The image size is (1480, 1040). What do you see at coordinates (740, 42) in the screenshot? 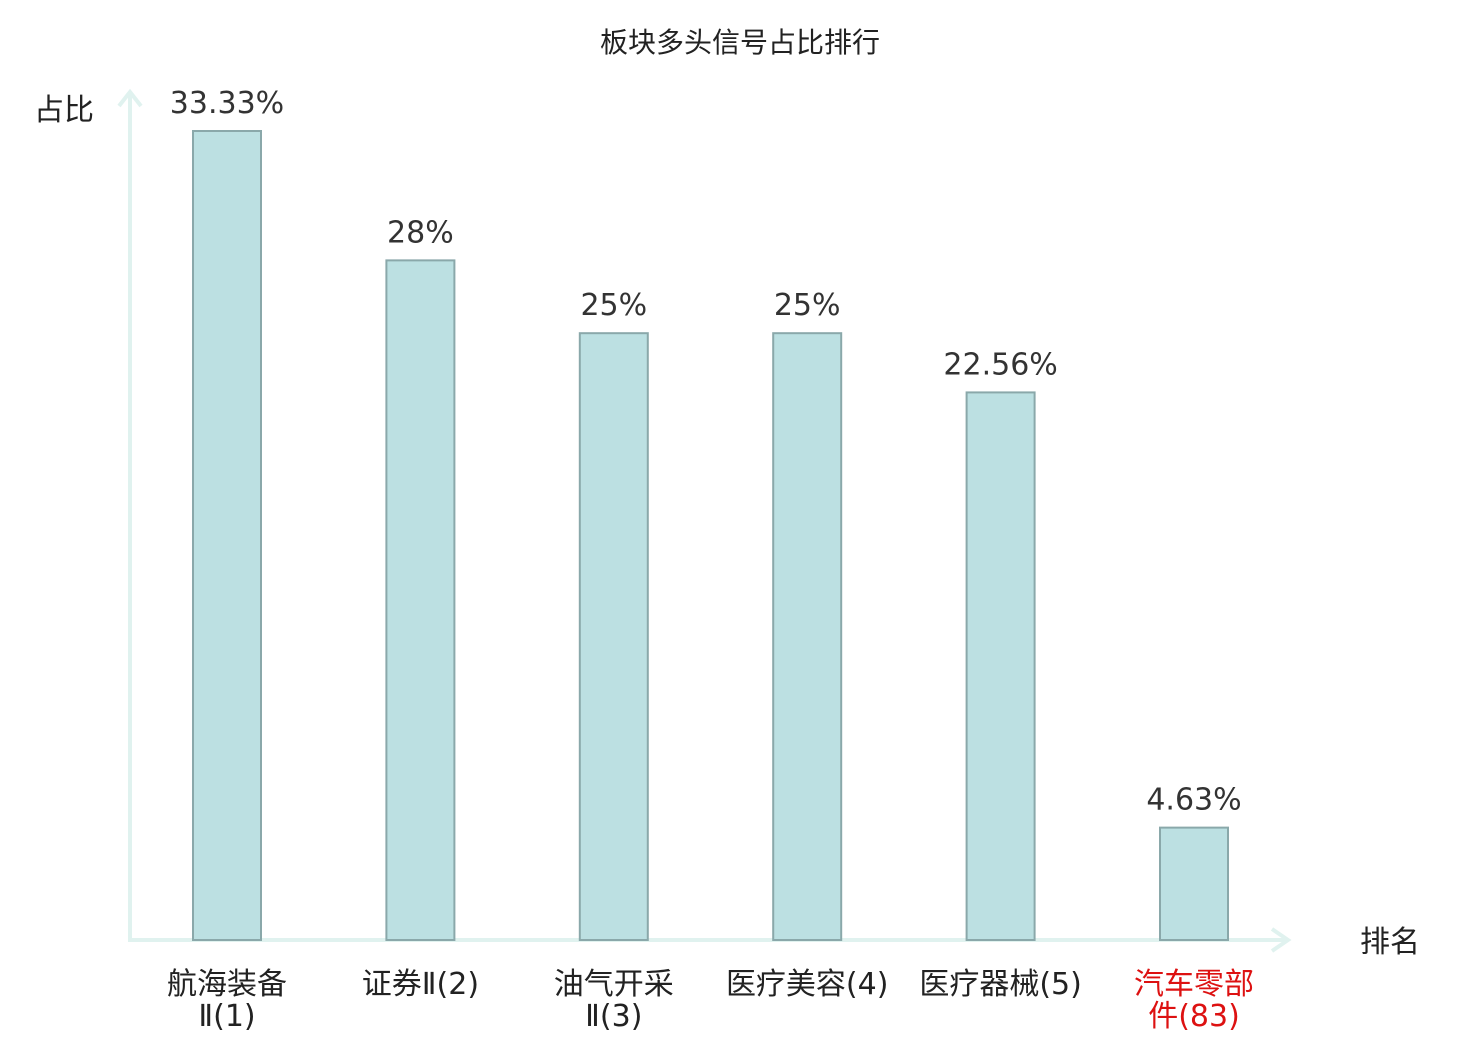
I see `chart-title: 板块多头信号占比排行` at bounding box center [740, 42].